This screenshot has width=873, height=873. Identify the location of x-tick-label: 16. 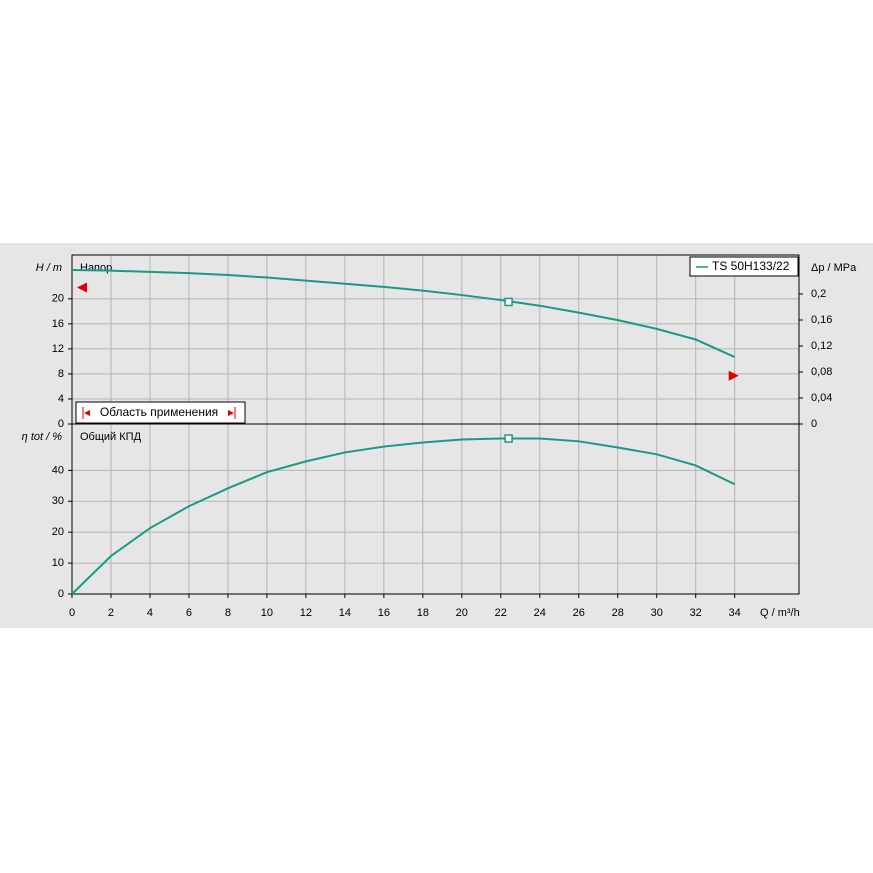
(384, 613).